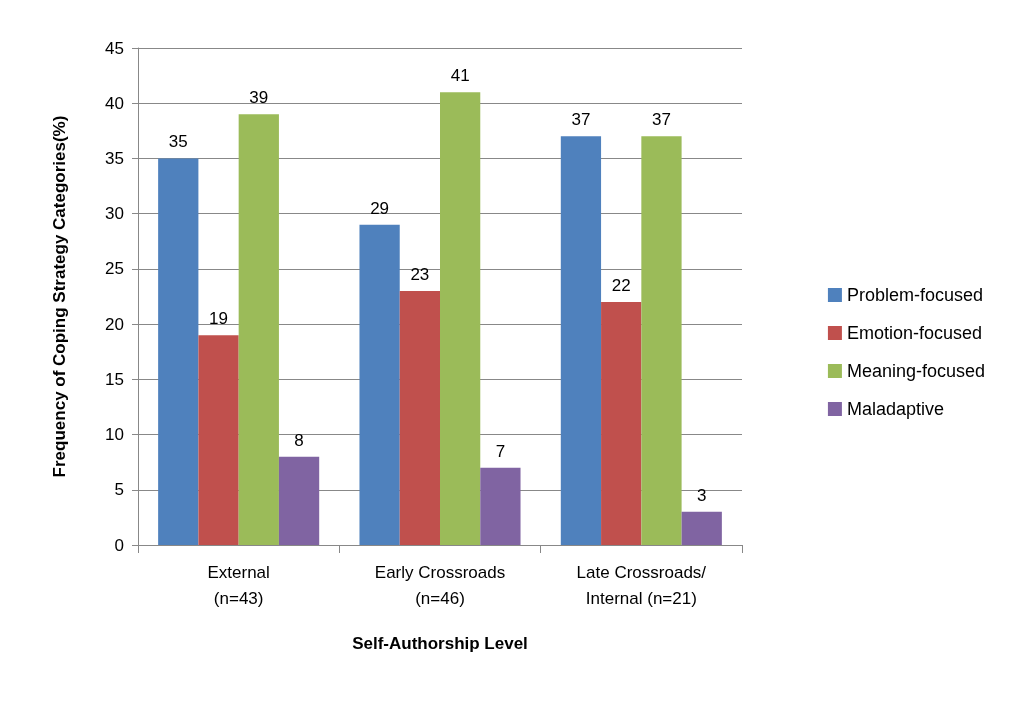 This screenshot has width=1016, height=704. I want to click on y-tick-label: 45, so click(114, 48).